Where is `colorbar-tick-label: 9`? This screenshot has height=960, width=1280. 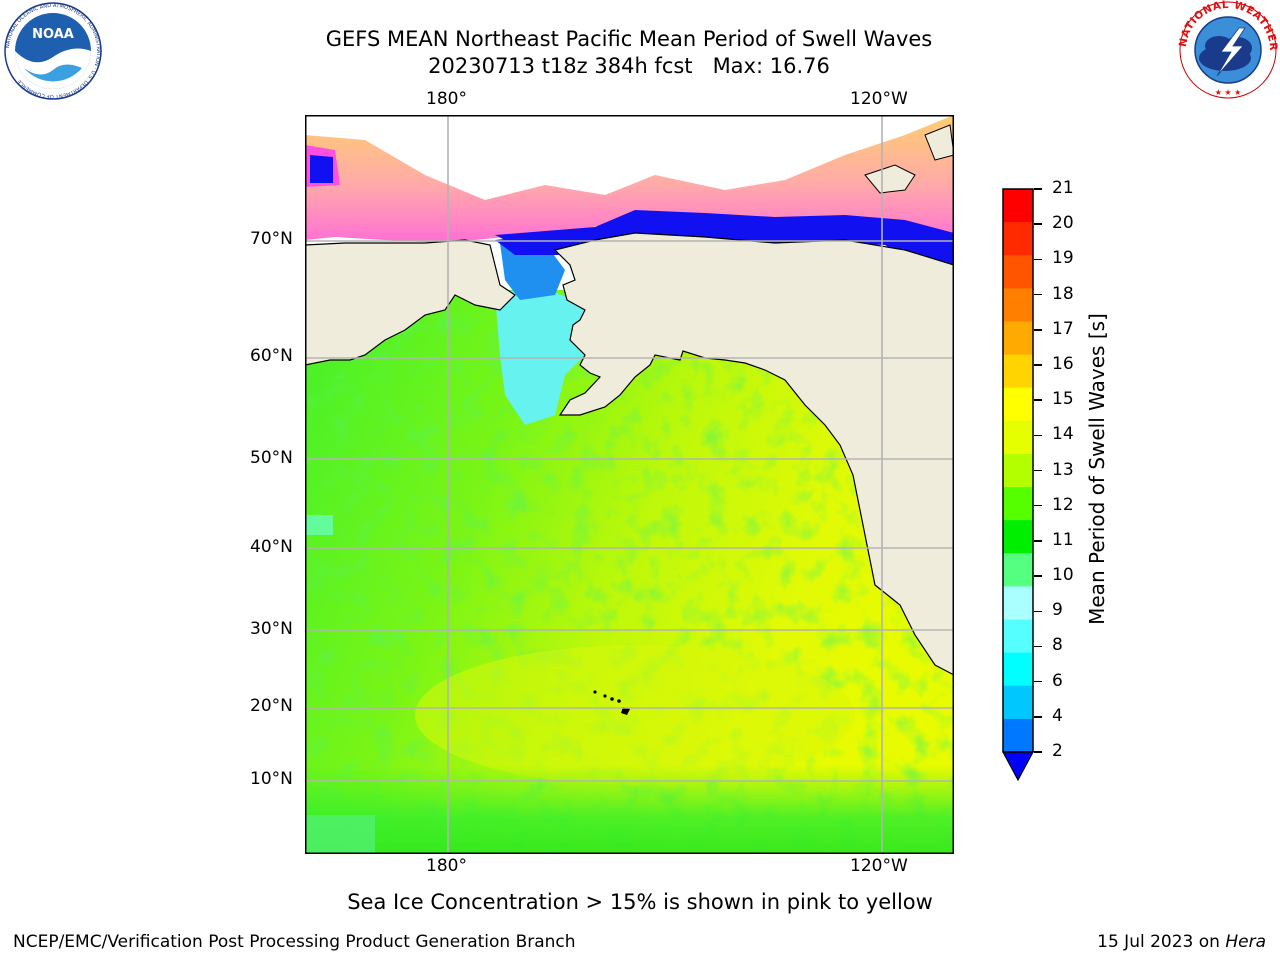
colorbar-tick-label: 9 is located at coordinates (1057, 610).